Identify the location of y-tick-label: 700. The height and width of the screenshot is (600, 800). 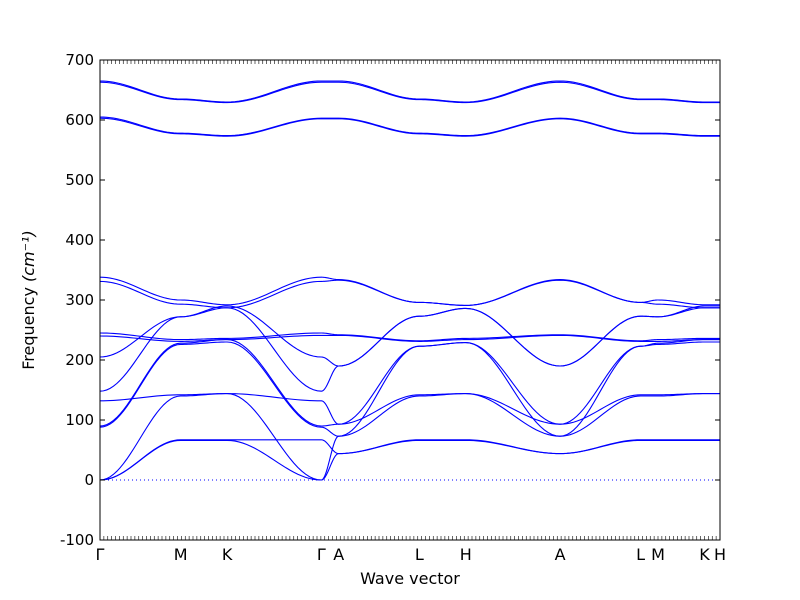
(79, 60).